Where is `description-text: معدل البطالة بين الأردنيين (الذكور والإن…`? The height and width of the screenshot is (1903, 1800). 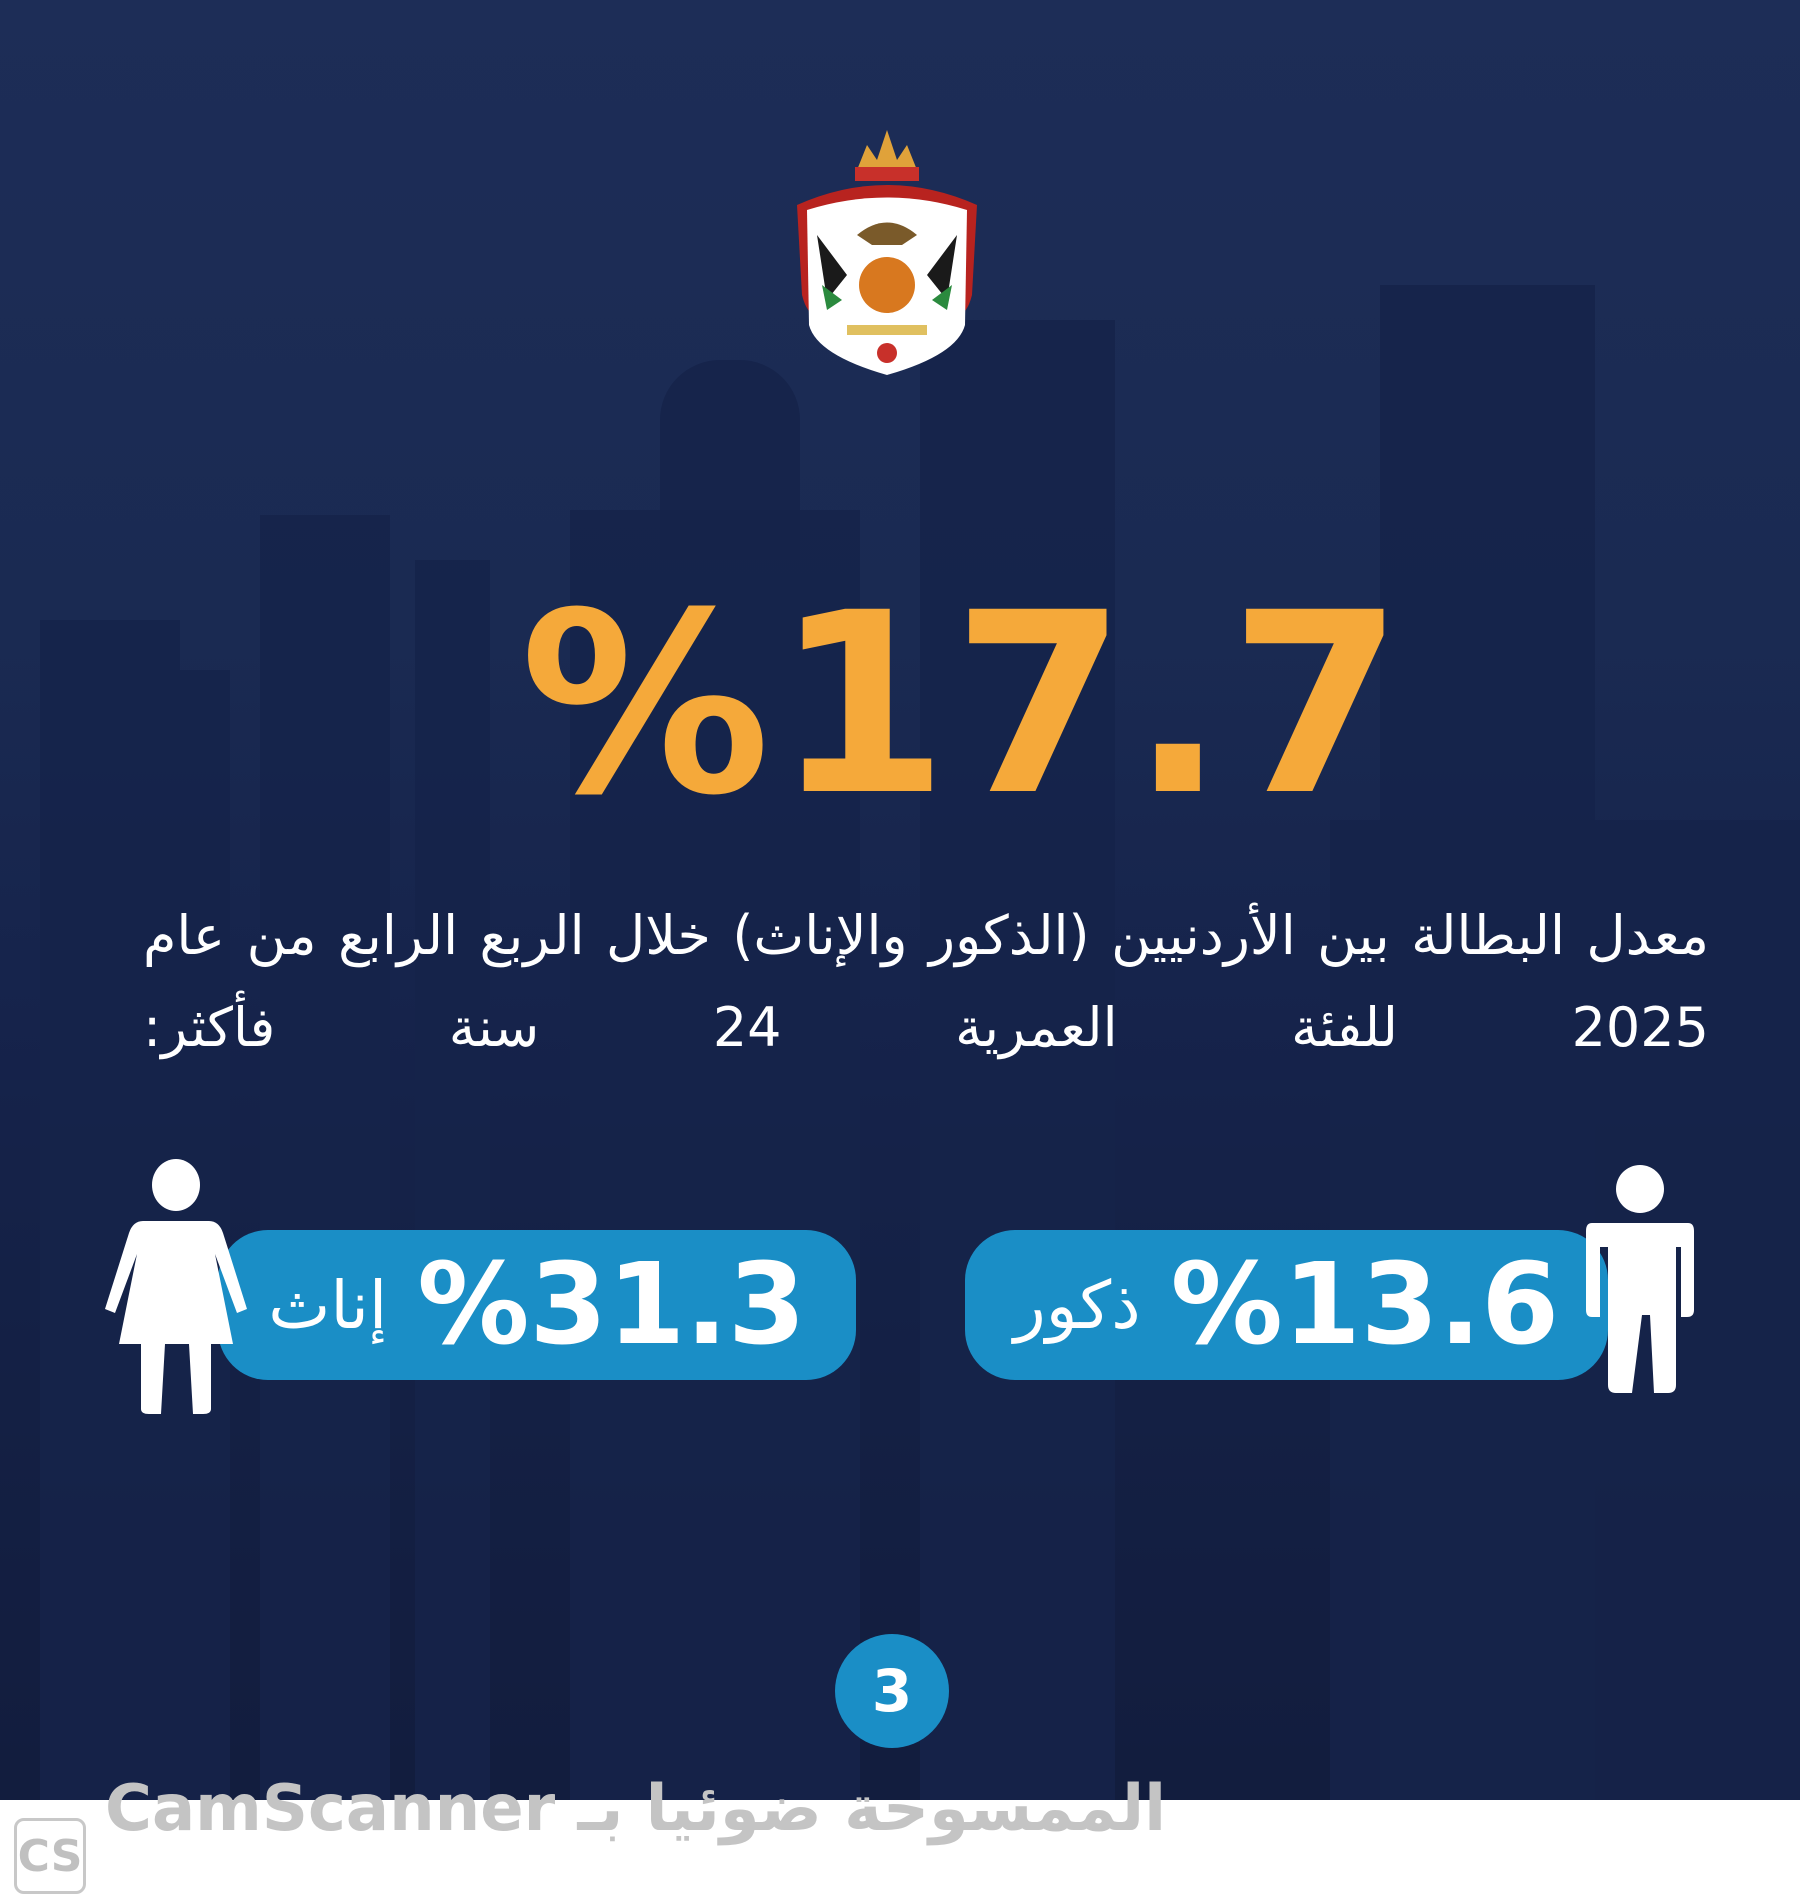
description-text: معدل البطالة بين الأردنيين (الذكور والإن… is located at coordinates (926, 981).